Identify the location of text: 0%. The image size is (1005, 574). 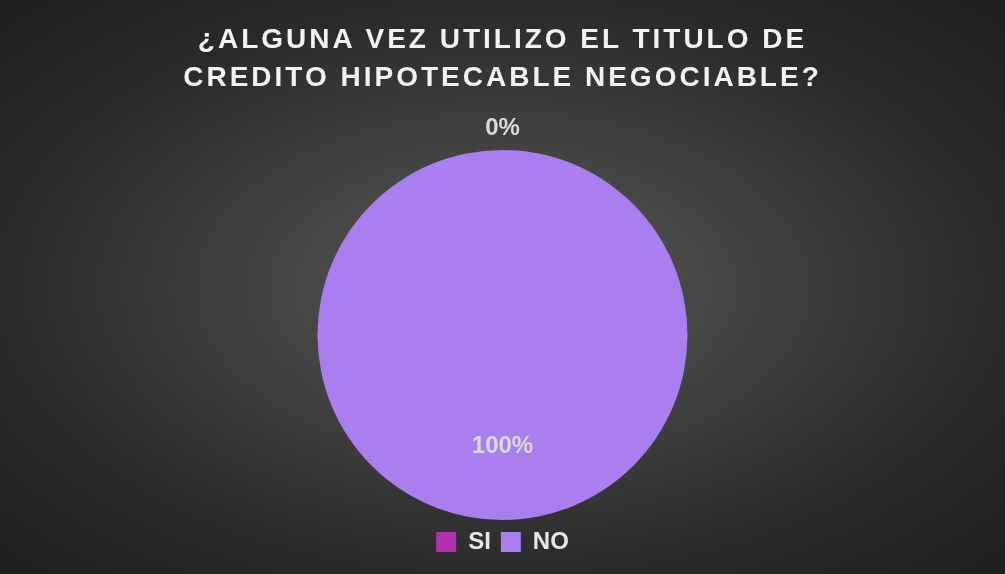
(502, 126).